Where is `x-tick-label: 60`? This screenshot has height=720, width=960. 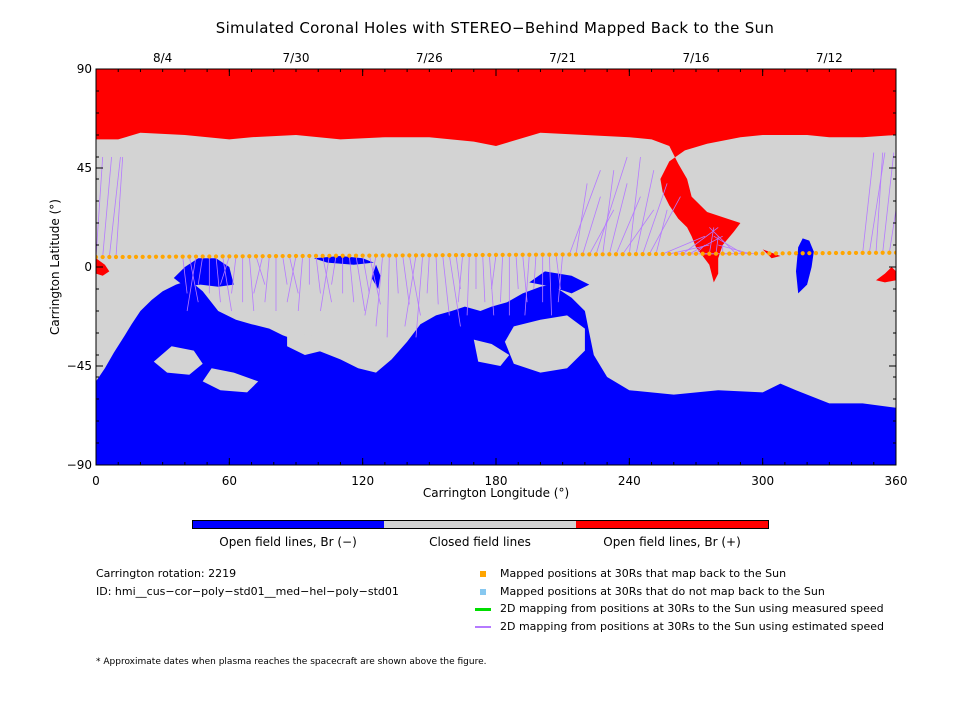
x-tick-label: 60 is located at coordinates (229, 481).